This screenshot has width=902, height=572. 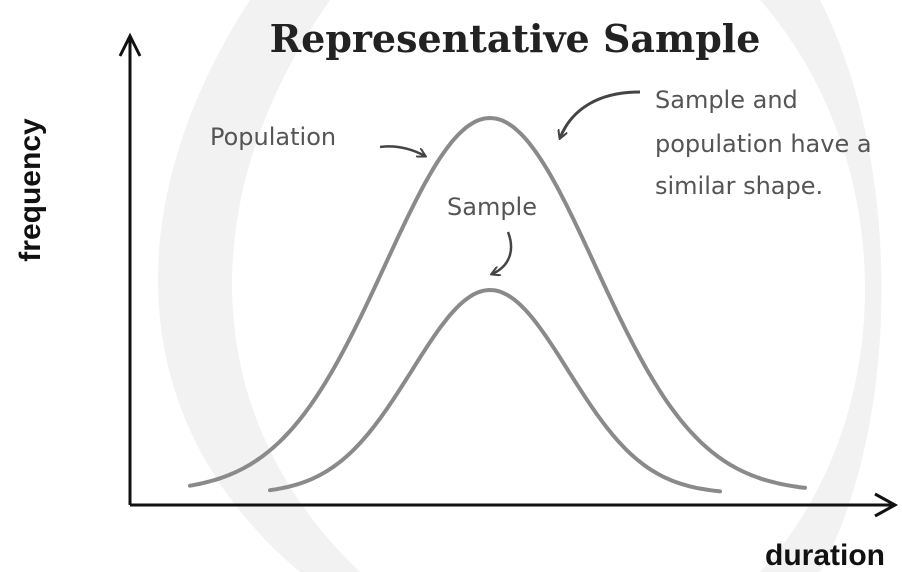 What do you see at coordinates (273, 137) in the screenshot?
I see `population-label: Population` at bounding box center [273, 137].